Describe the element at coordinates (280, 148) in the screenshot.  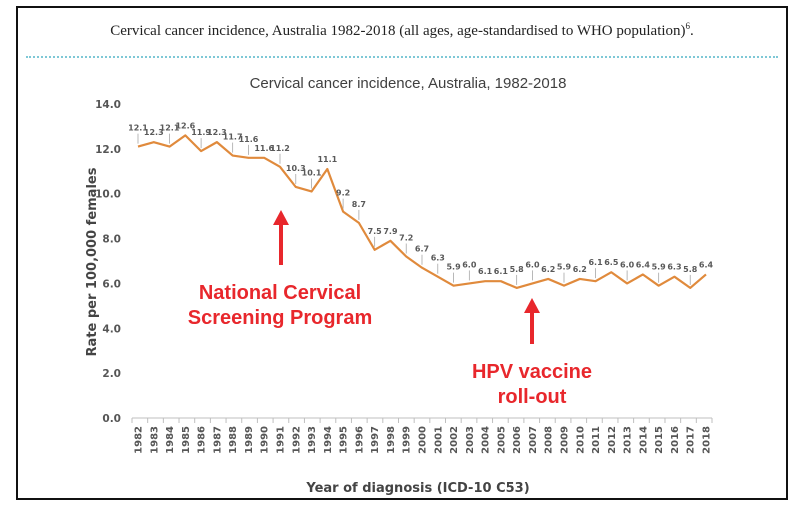
I see `data-label: 11.2` at that location.